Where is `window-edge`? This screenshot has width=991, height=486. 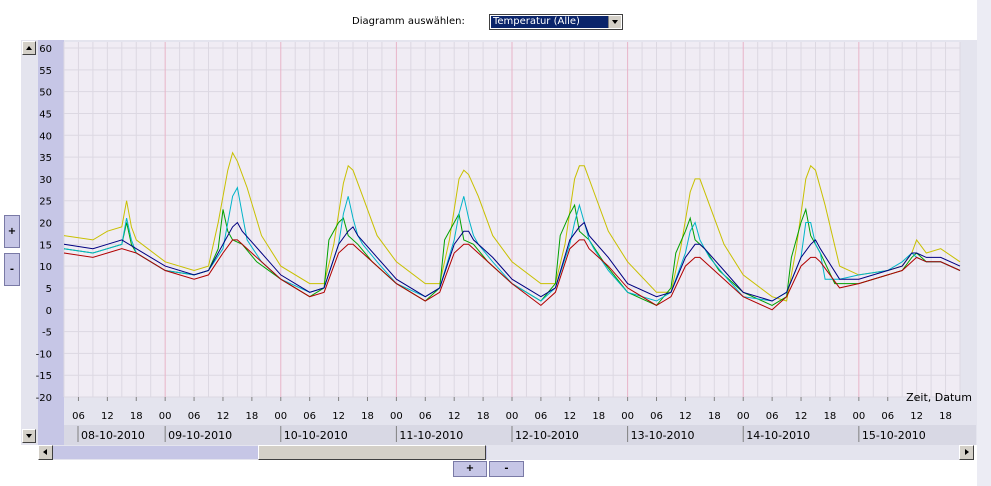 window-edge is located at coordinates (984, 243).